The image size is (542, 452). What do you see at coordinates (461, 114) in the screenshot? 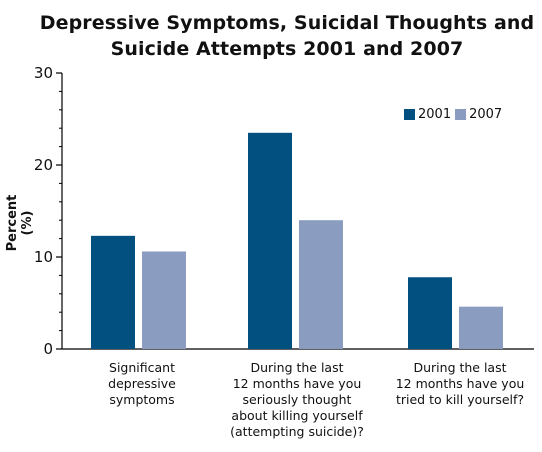
I see `legend-swatch-2007` at bounding box center [461, 114].